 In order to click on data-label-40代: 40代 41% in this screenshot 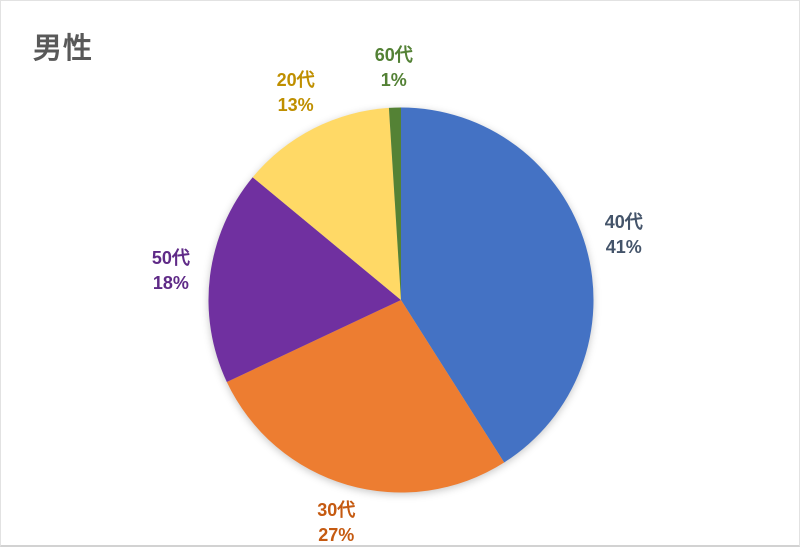, I will do `click(624, 235)`.